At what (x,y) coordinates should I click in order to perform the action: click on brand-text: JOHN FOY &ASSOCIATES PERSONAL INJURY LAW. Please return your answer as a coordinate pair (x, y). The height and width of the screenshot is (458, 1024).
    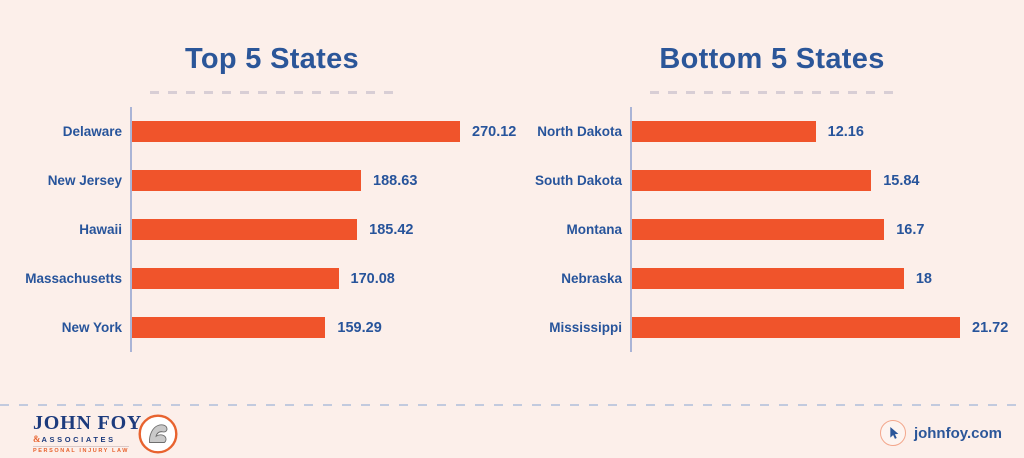
    Looking at the image, I should click on (87, 434).